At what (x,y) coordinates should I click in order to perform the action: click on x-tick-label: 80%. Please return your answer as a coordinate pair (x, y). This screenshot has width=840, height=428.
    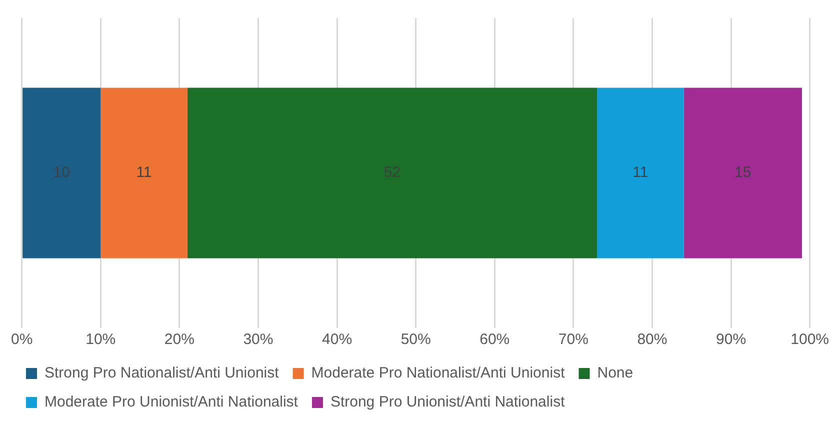
    Looking at the image, I should click on (652, 339).